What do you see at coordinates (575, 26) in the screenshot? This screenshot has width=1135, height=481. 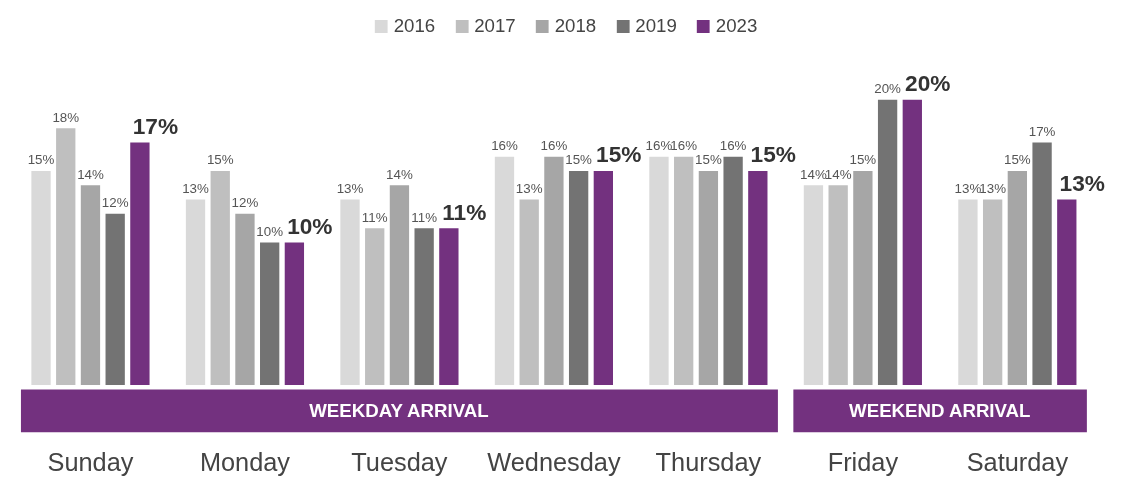 I see `legend-label: 2018` at bounding box center [575, 26].